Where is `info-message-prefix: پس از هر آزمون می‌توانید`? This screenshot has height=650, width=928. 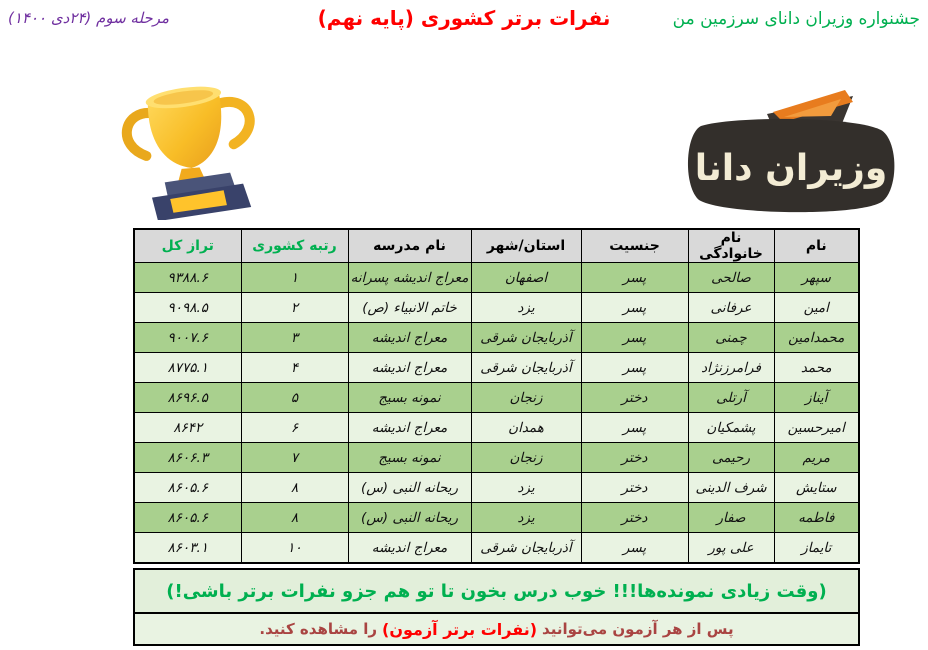
info-message-prefix: پس از هر آزمون می‌توانید is located at coordinates (638, 629).